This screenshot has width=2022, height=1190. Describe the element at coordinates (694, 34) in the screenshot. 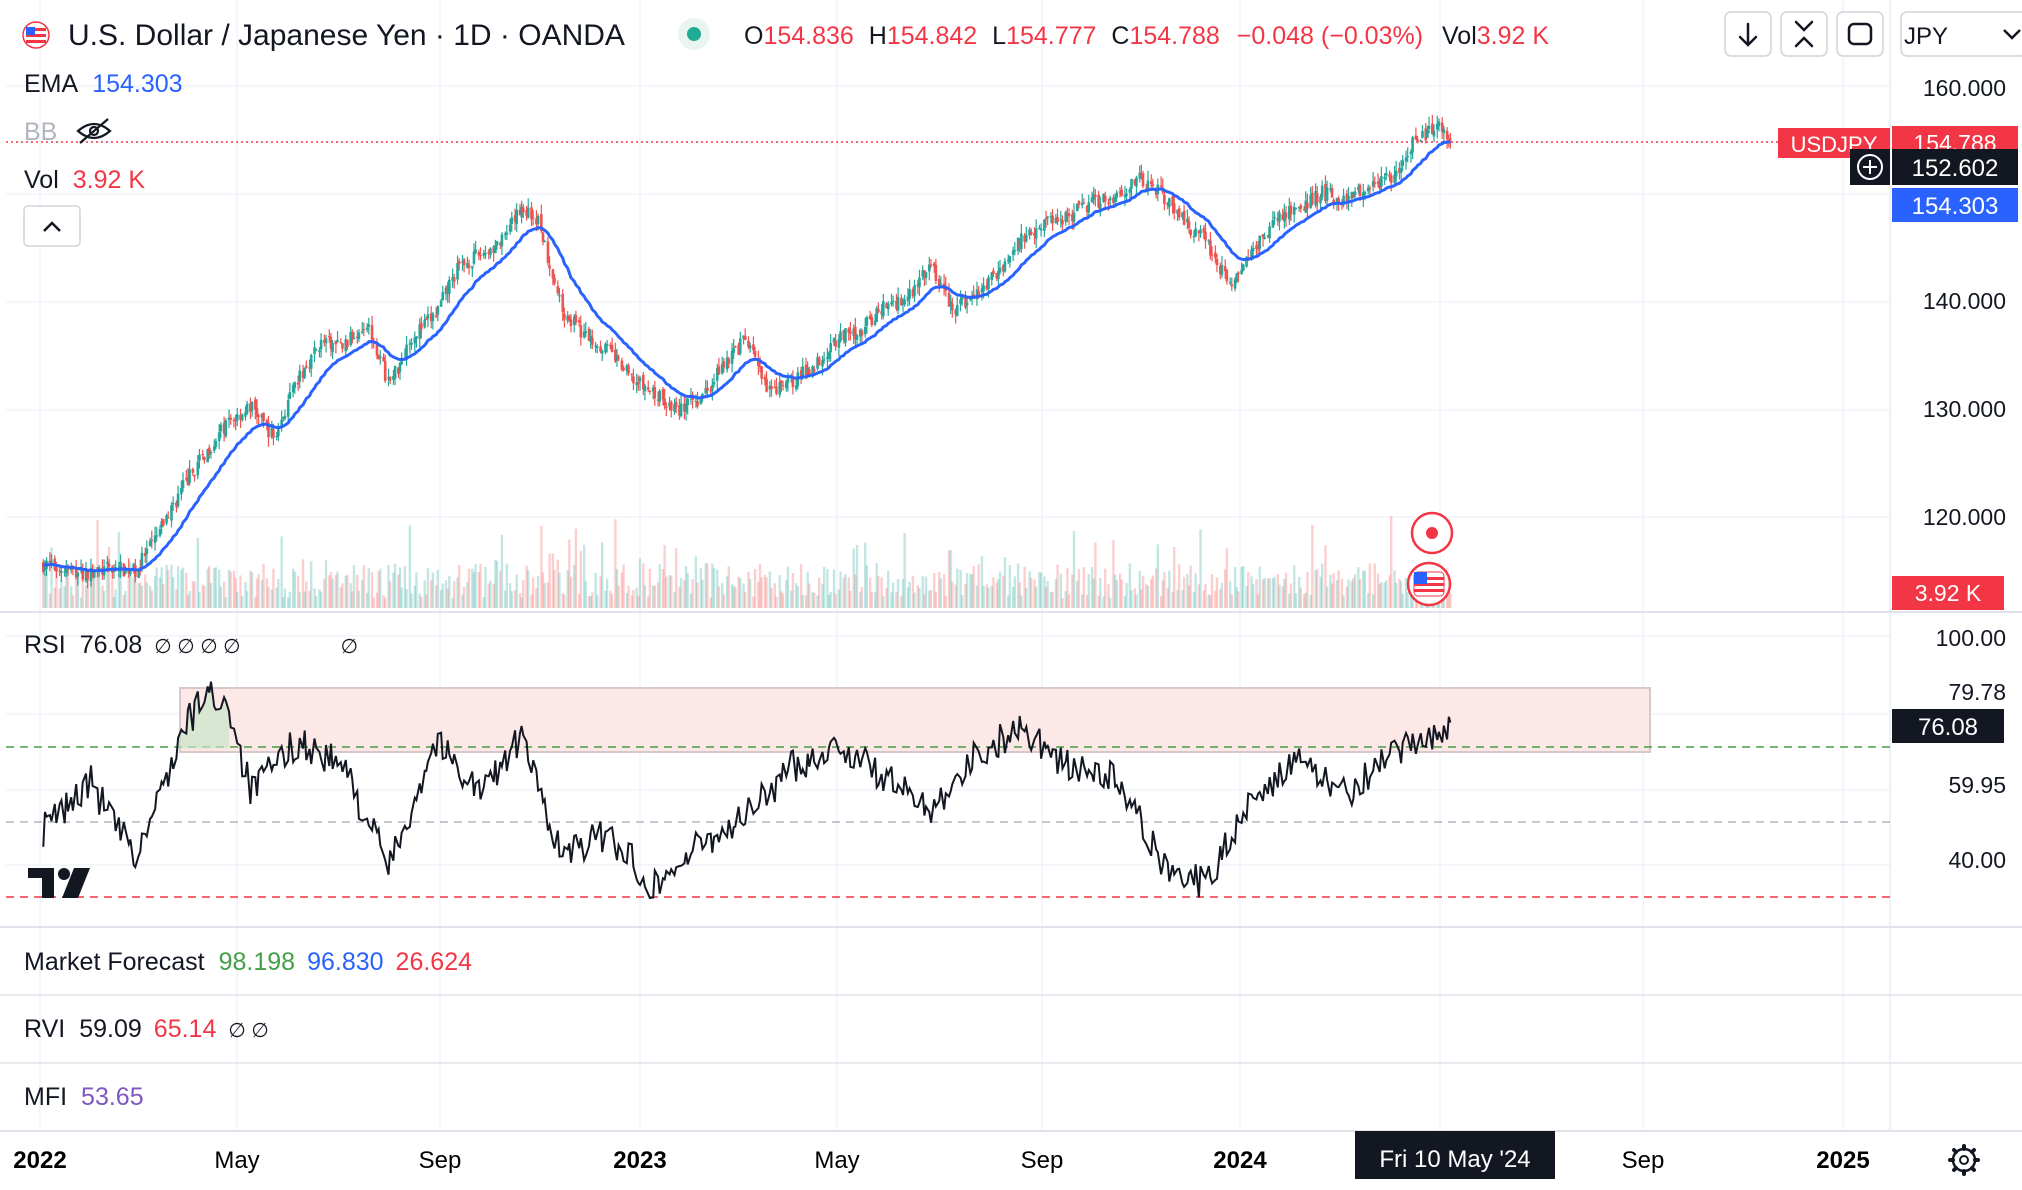

I see `market-status-icon` at that location.